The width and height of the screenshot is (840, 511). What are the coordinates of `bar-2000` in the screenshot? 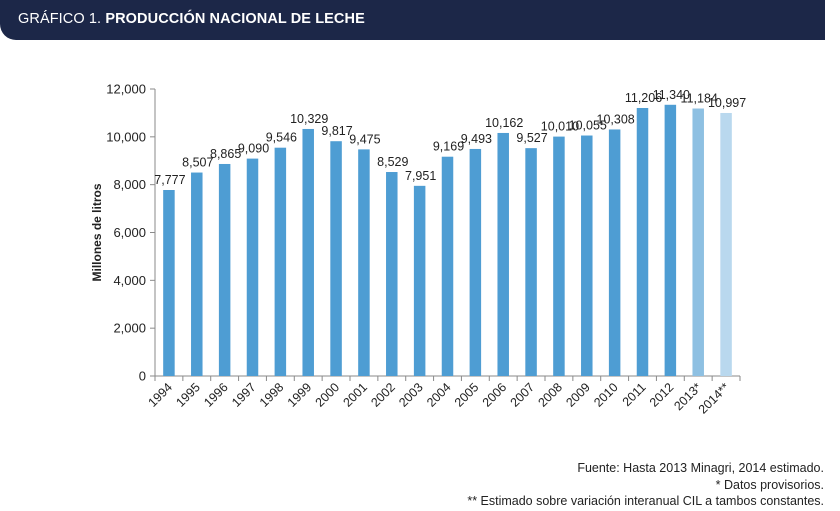 It's located at (336, 258).